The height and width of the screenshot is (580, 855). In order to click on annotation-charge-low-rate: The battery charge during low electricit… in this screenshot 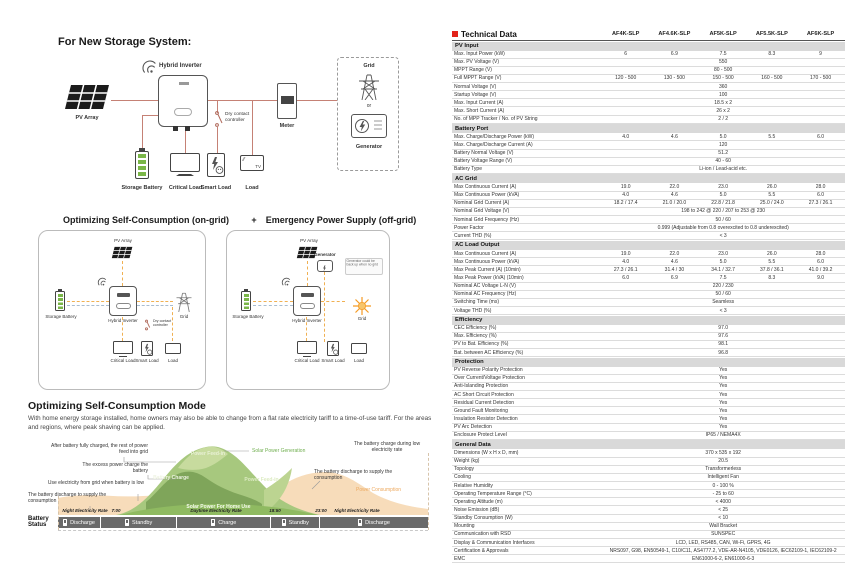, I will do `click(387, 447)`.